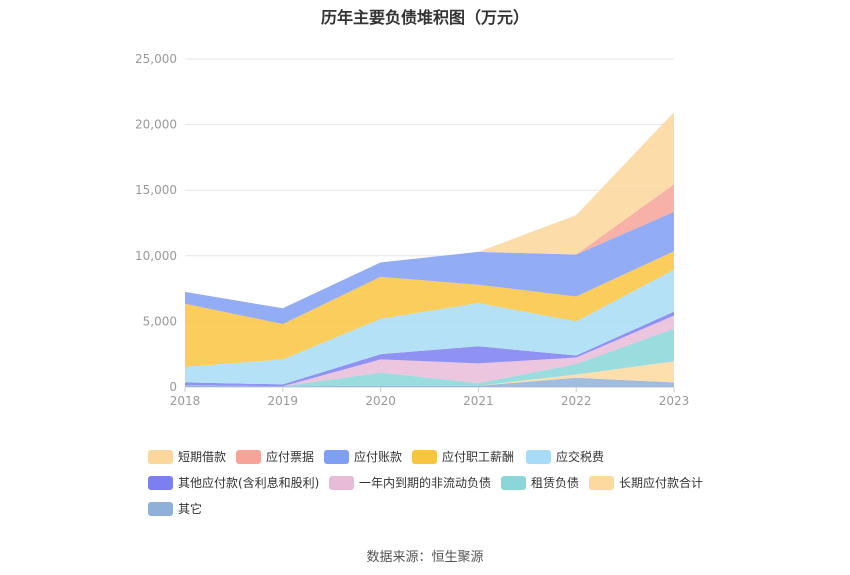  What do you see at coordinates (425, 557) in the screenshot?
I see `data-source-note: 数据来源：恒生聚源` at bounding box center [425, 557].